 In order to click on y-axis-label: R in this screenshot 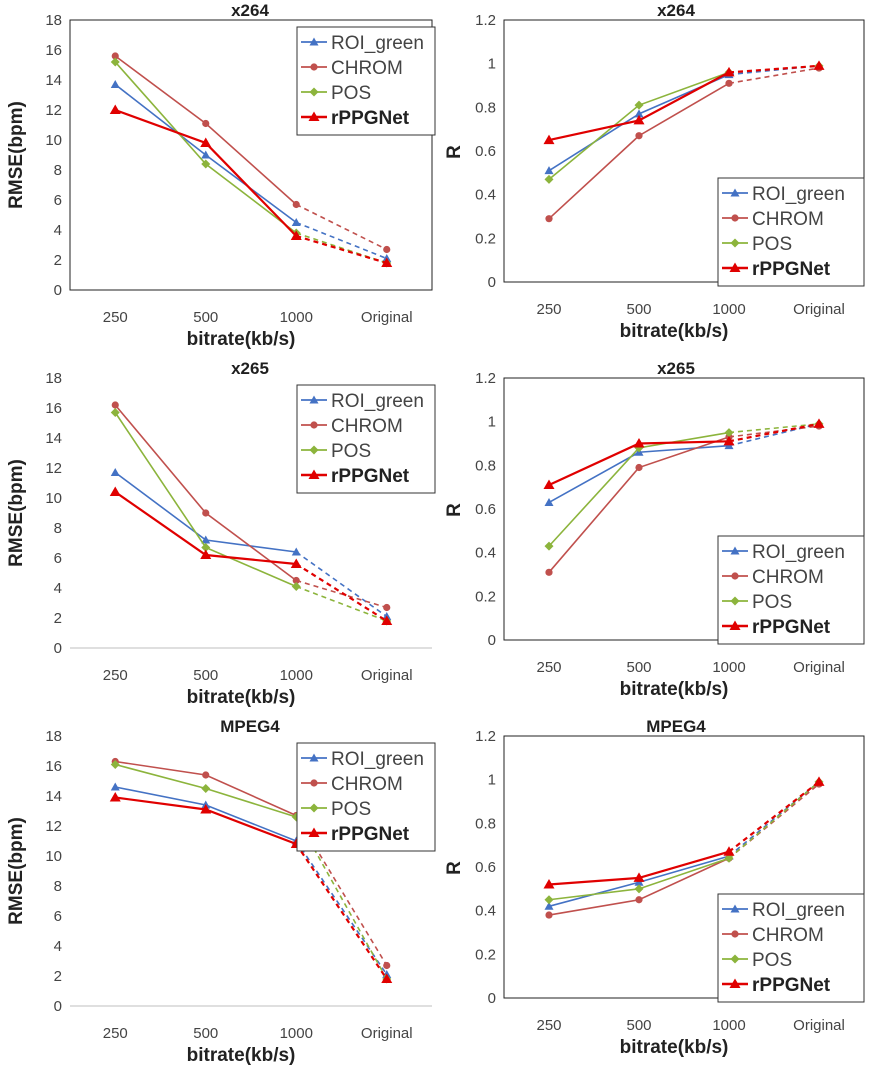, I will do `click(454, 152)`.